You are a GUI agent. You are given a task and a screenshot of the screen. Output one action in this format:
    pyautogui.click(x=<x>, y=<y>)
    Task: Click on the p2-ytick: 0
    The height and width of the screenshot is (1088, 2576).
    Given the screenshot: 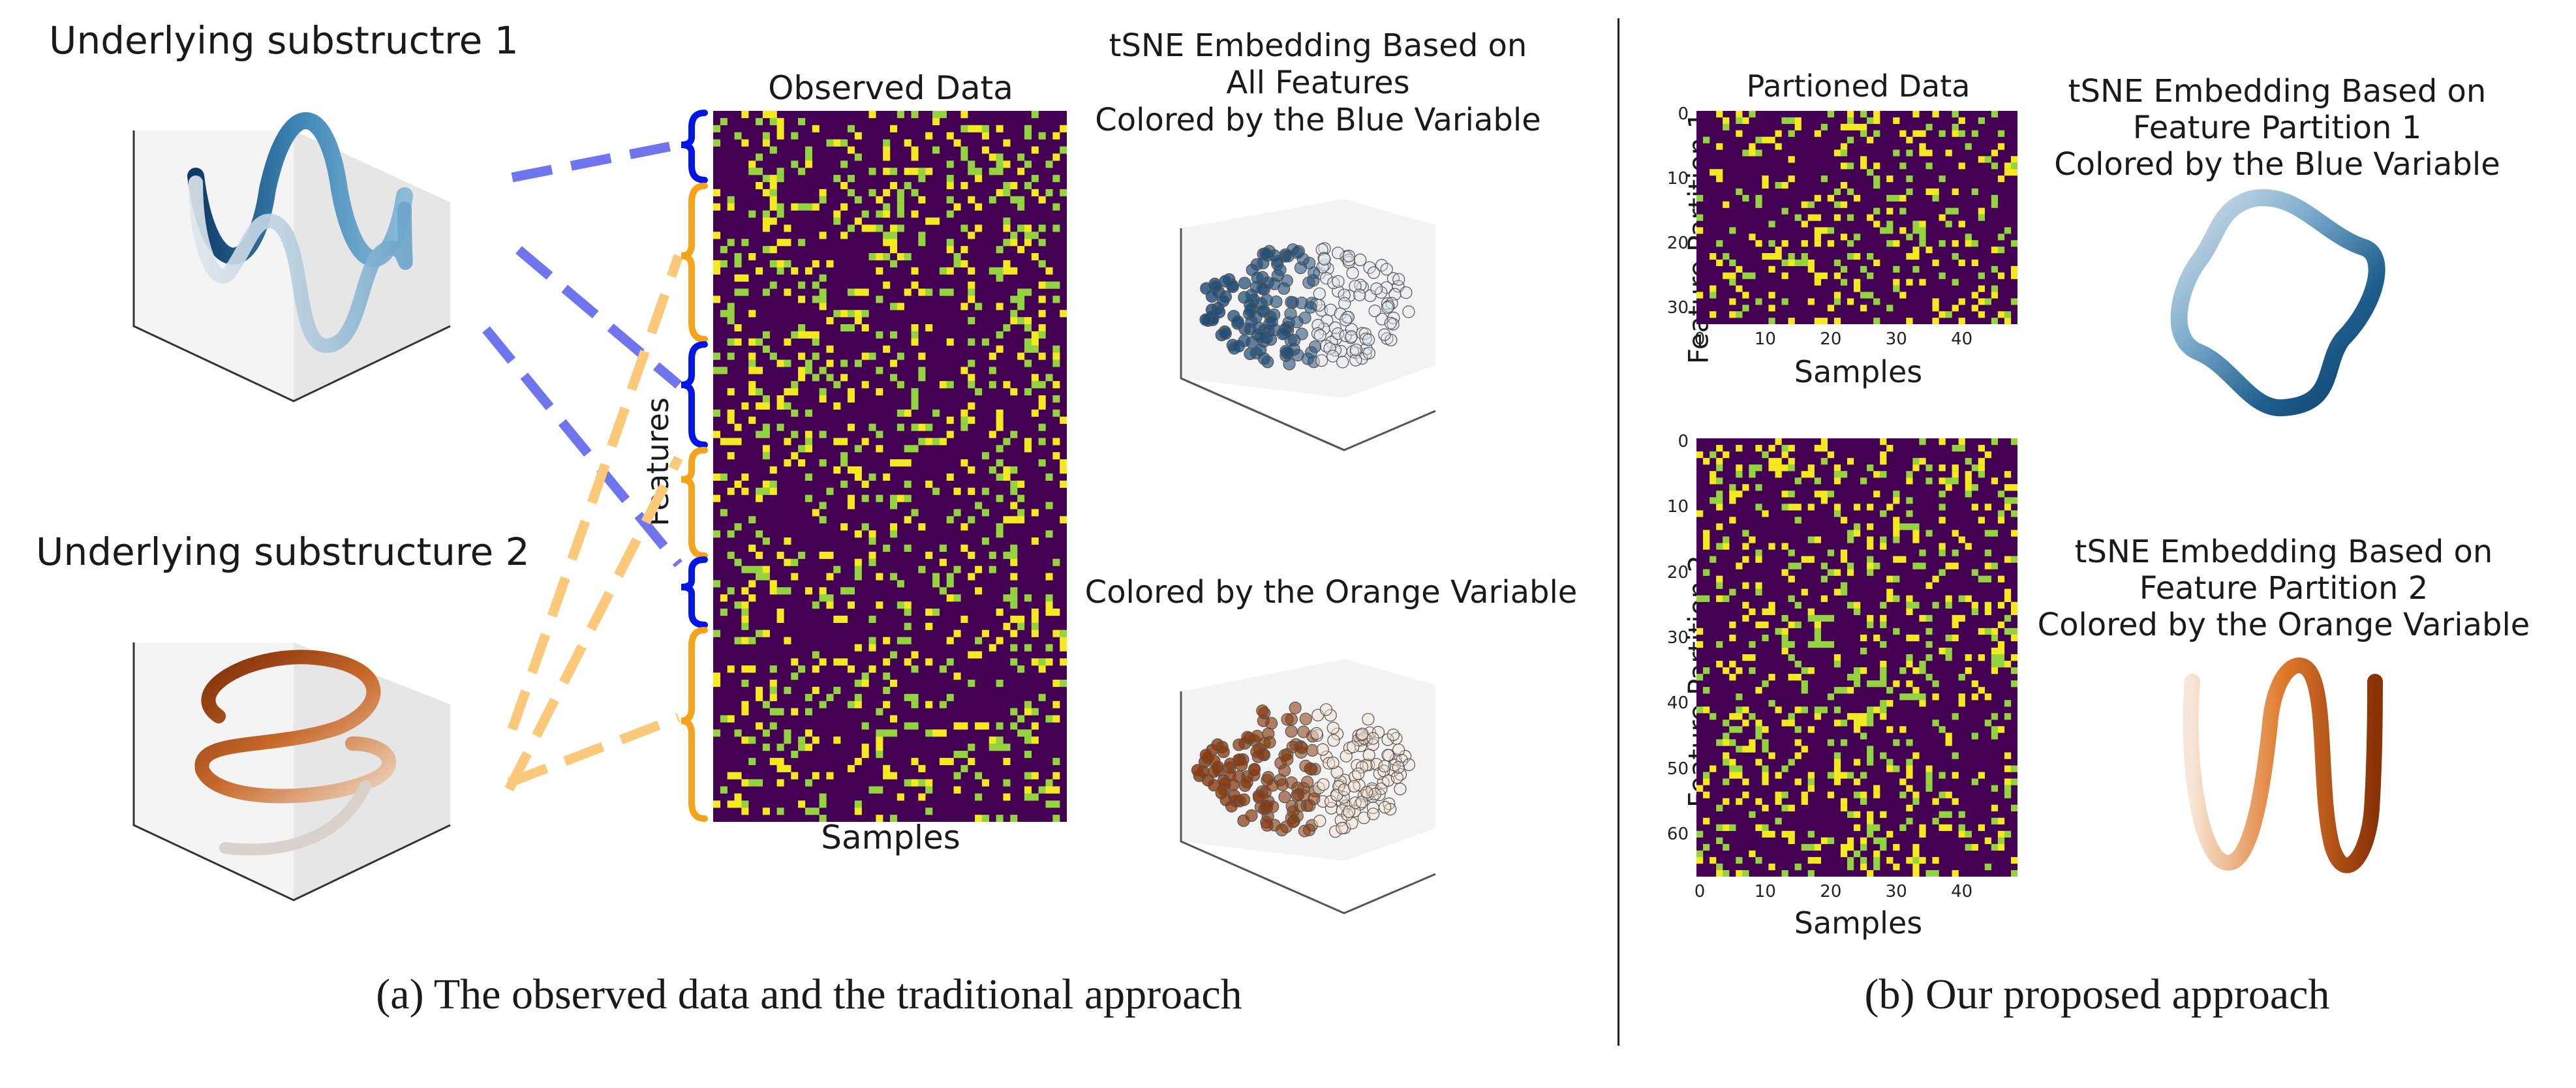 What is the action you would take?
    pyautogui.click(x=1683, y=442)
    